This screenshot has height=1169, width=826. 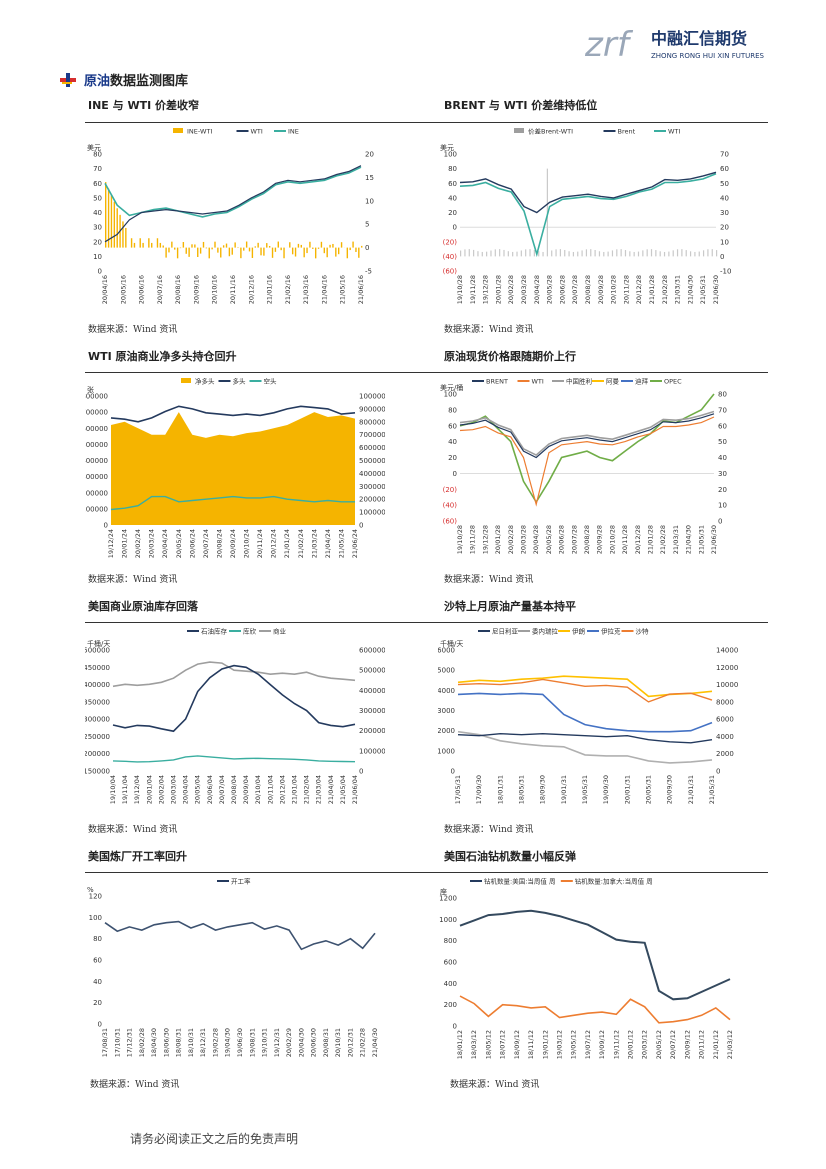 What do you see at coordinates (505, 631) in the screenshot?
I see `legend-label: 尼日利亚` at bounding box center [505, 631].